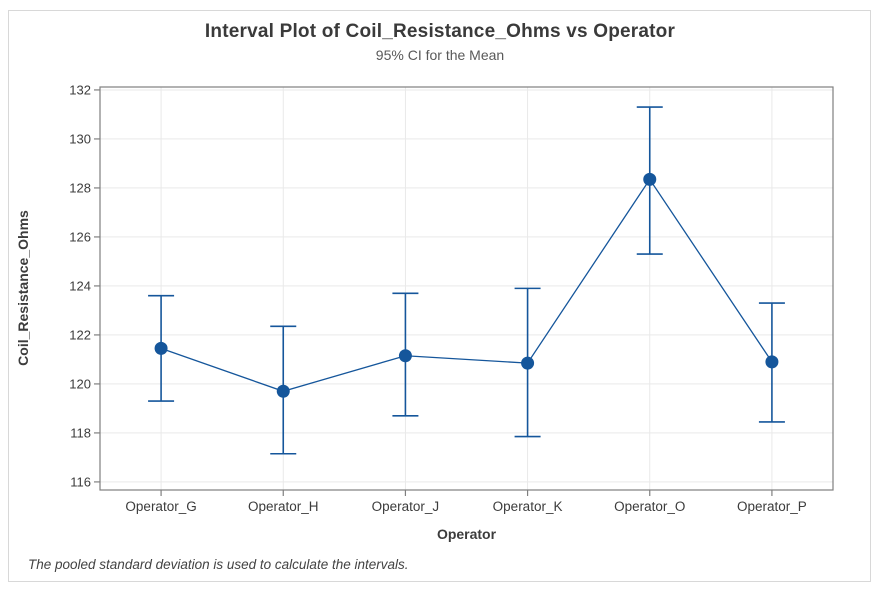 This screenshot has height=592, width=880. Describe the element at coordinates (649, 506) in the screenshot. I see `x-tick-label: Operator_O` at that location.